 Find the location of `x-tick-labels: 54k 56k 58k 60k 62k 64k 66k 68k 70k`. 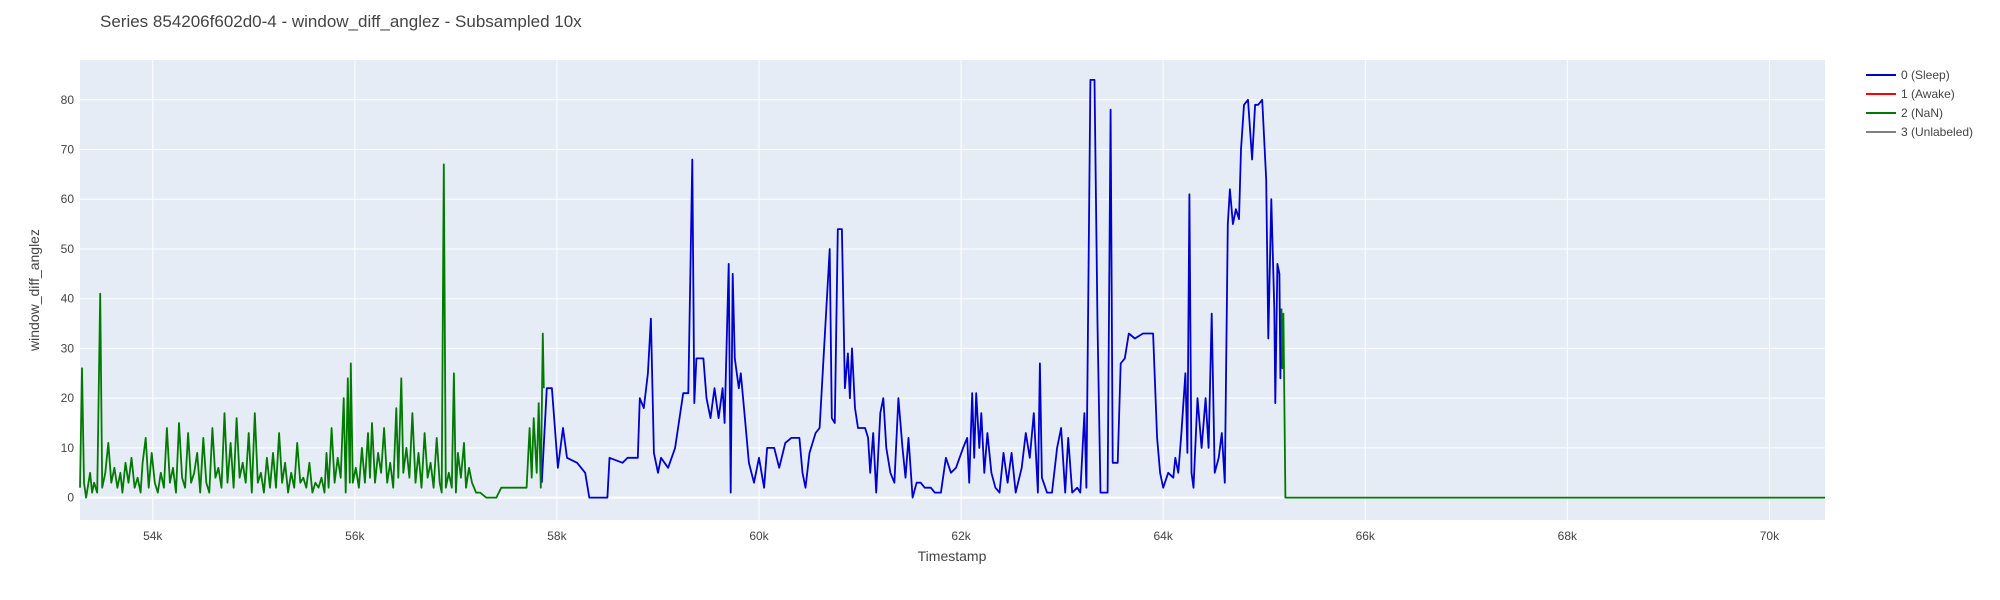

x-tick-labels: 54k 56k 58k 60k 62k 64k 66k 68k 70k is located at coordinates (961, 536).